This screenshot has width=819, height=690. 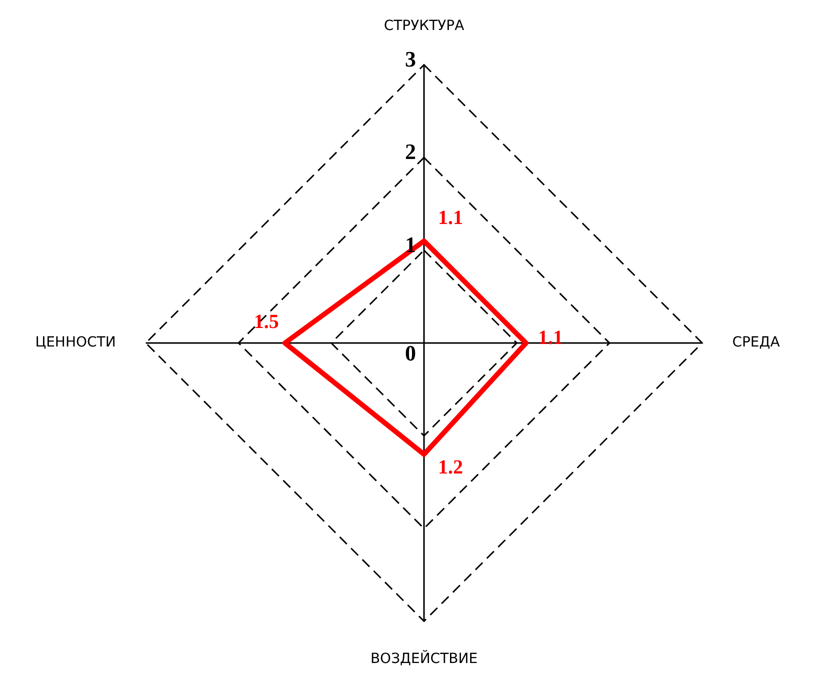 I want to click on spoke-label: СТРУКТУРА, so click(x=424, y=26).